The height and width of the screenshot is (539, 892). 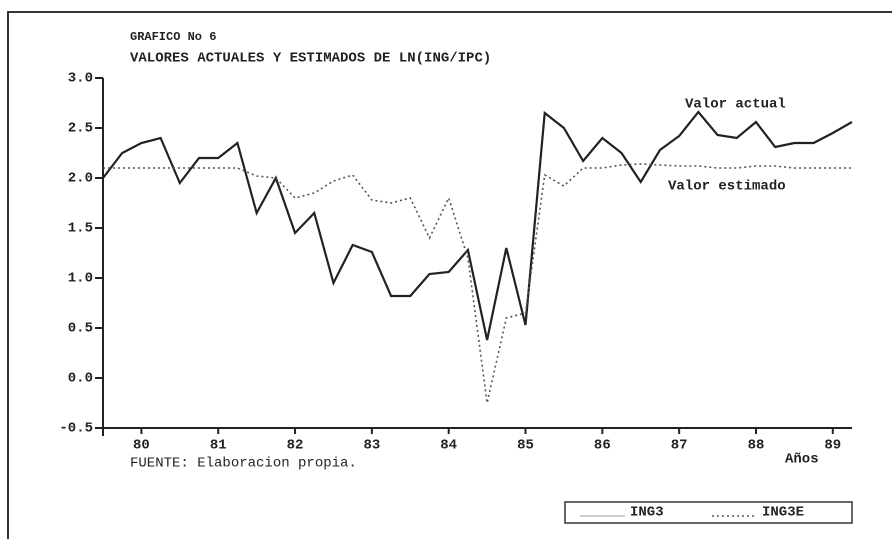 I want to click on x-tick-label: 84, so click(x=448, y=446).